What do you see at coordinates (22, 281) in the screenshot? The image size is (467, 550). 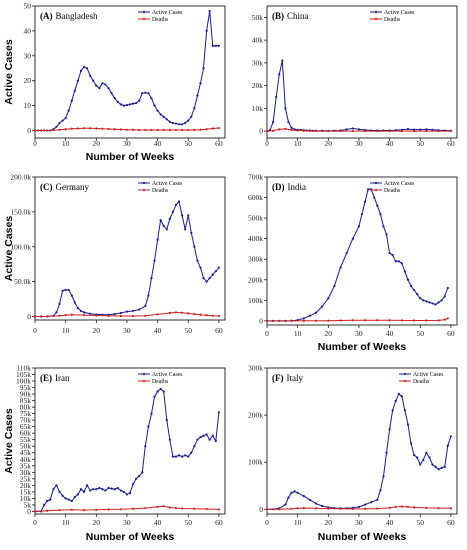 I see `y-tick-label: 50.0k` at bounding box center [22, 281].